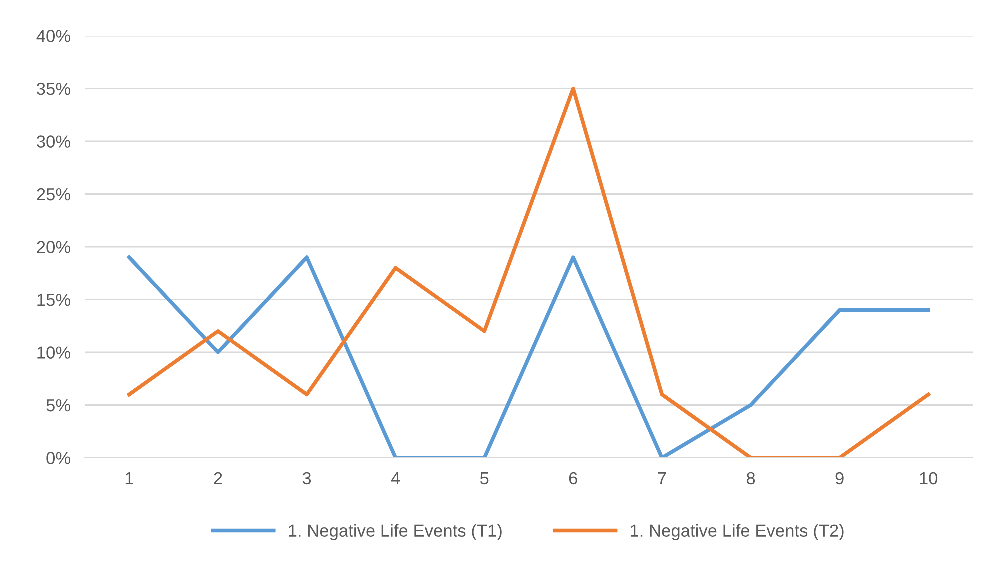 Image resolution: width=986 pixels, height=576 pixels. I want to click on x-tick-label: 3, so click(307, 478).